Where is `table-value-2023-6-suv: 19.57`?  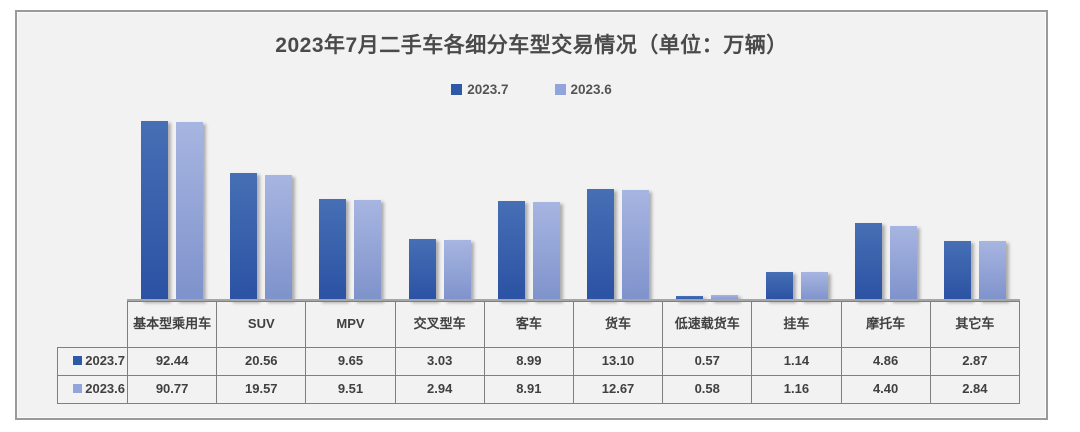
table-value-2023-6-suv: 19.57 is located at coordinates (261, 389).